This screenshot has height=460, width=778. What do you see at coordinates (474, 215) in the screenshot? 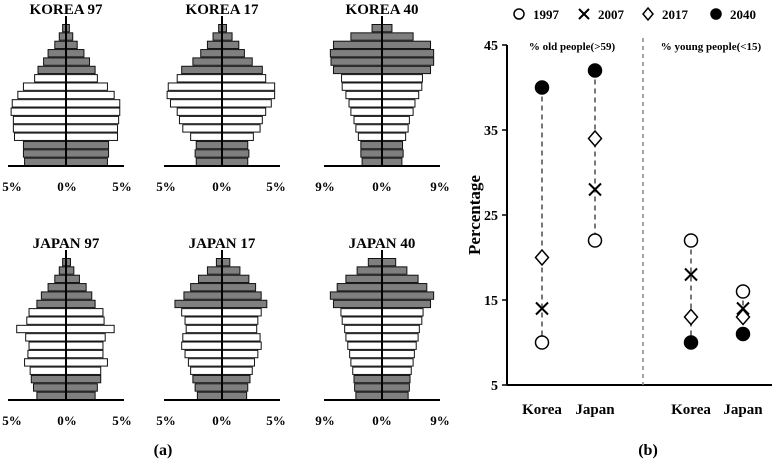
I see `y-axis-title: Percentage` at bounding box center [474, 215].